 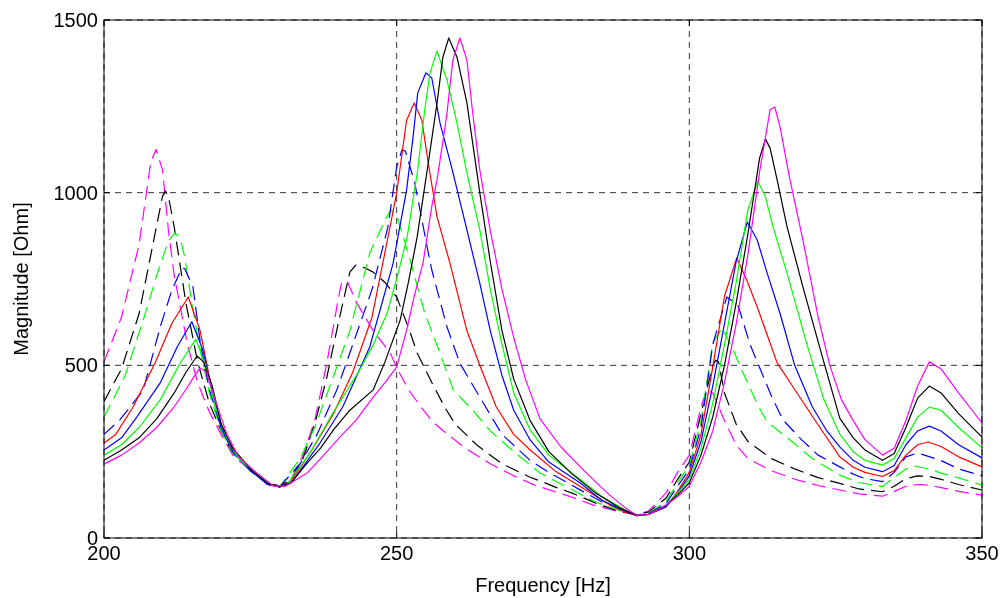 I want to click on x-tick-label: 350, so click(x=982, y=553).